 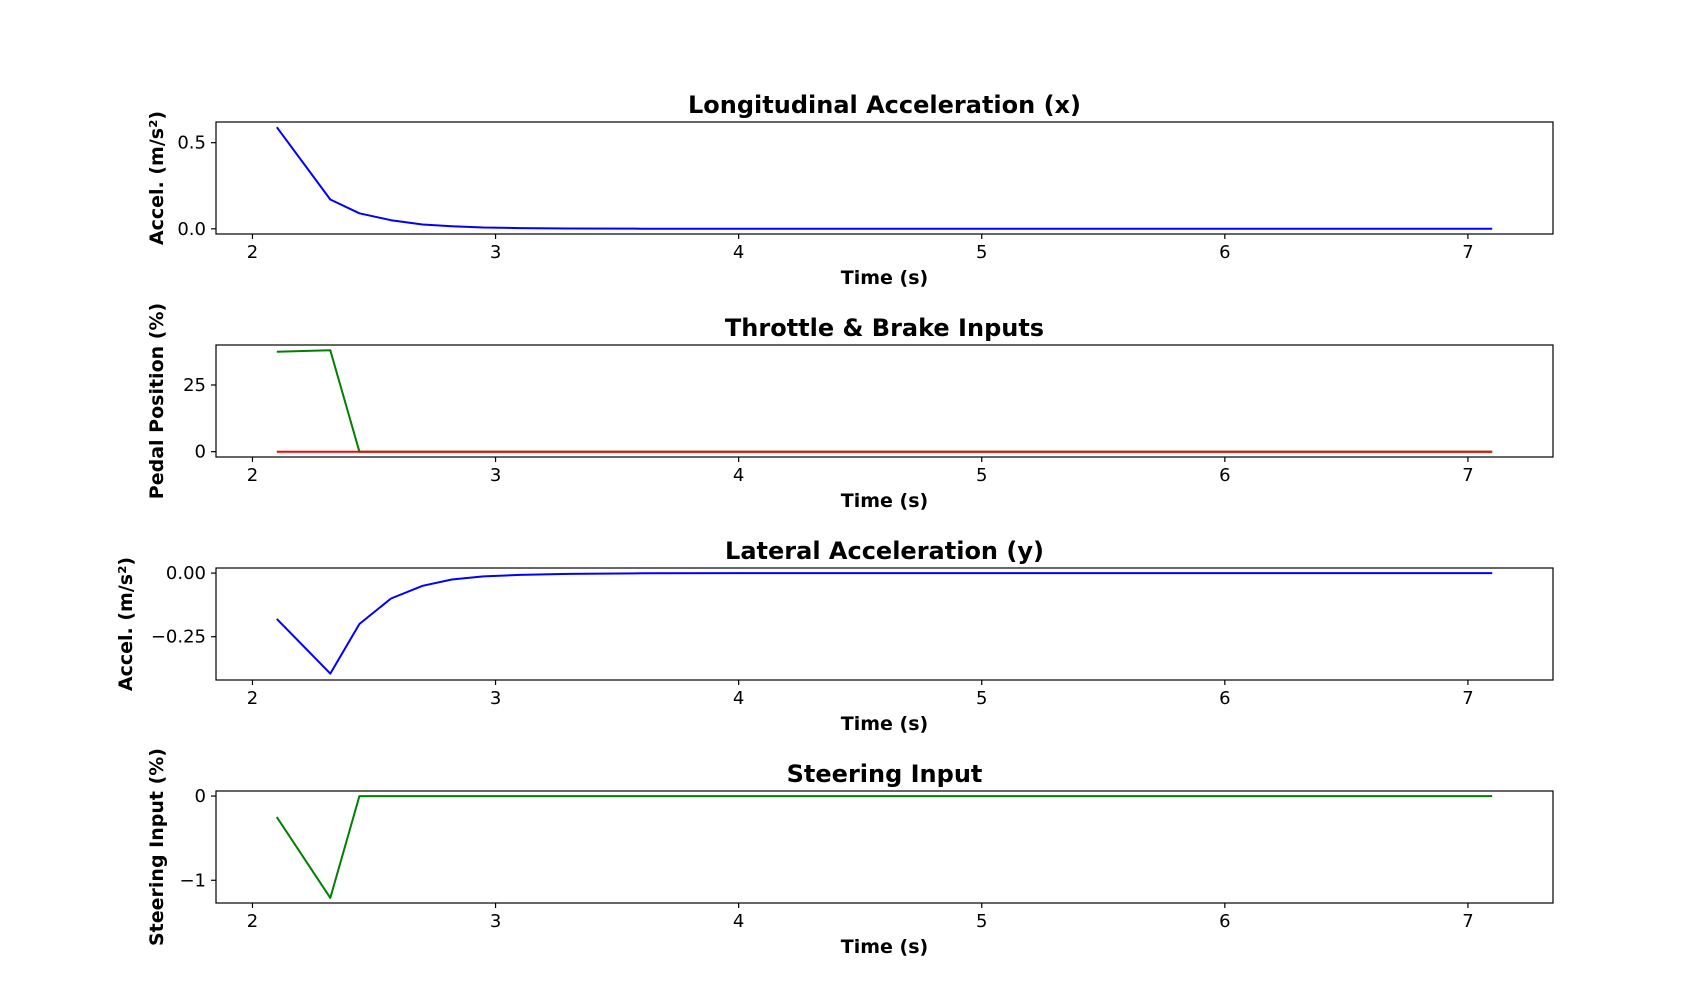 I want to click on subplot-title: Longitudinal Acceleration (x), so click(x=884, y=105).